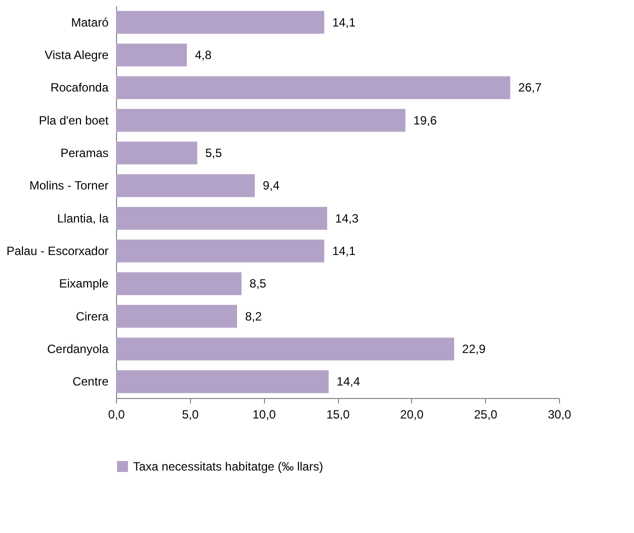 The height and width of the screenshot is (533, 634). I want to click on y-tick-label: Rocafonda, so click(79, 87).